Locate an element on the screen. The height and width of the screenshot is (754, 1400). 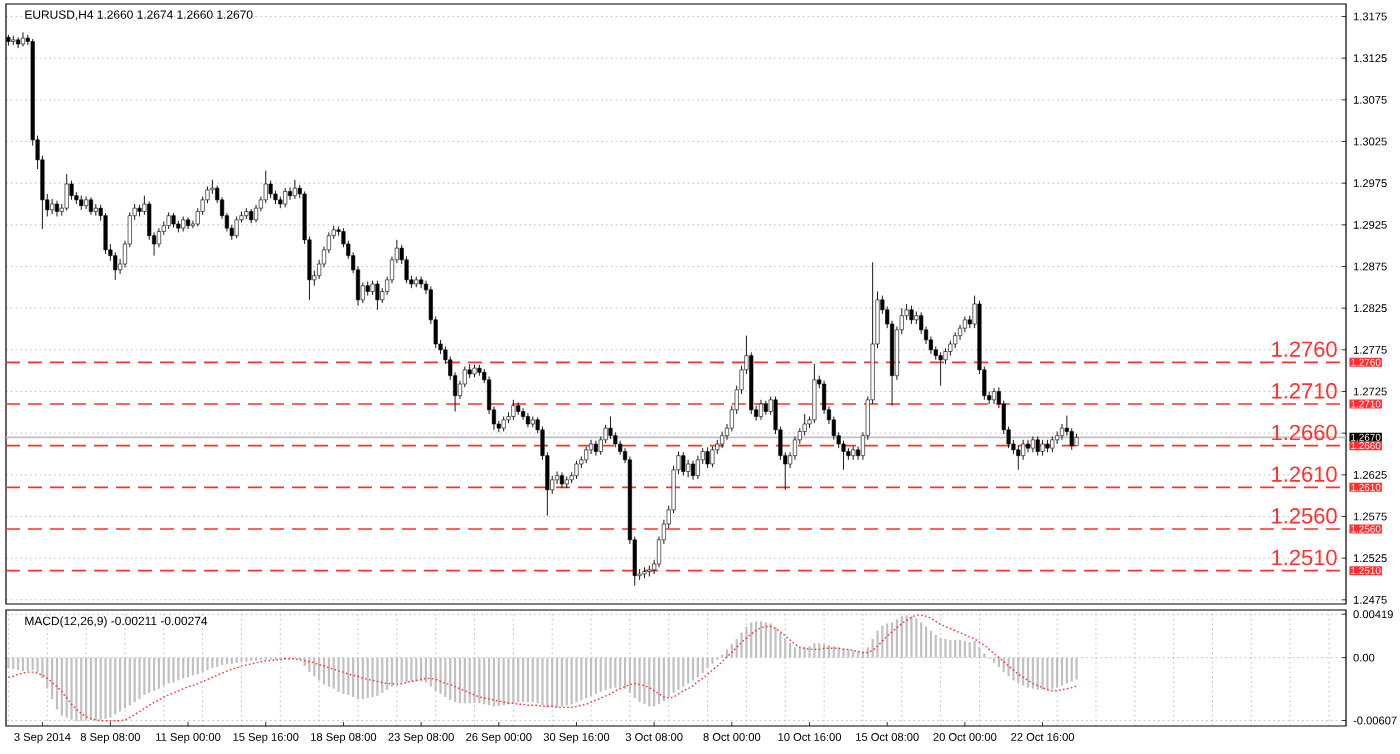
text: 1.2760 is located at coordinates (1304, 349).